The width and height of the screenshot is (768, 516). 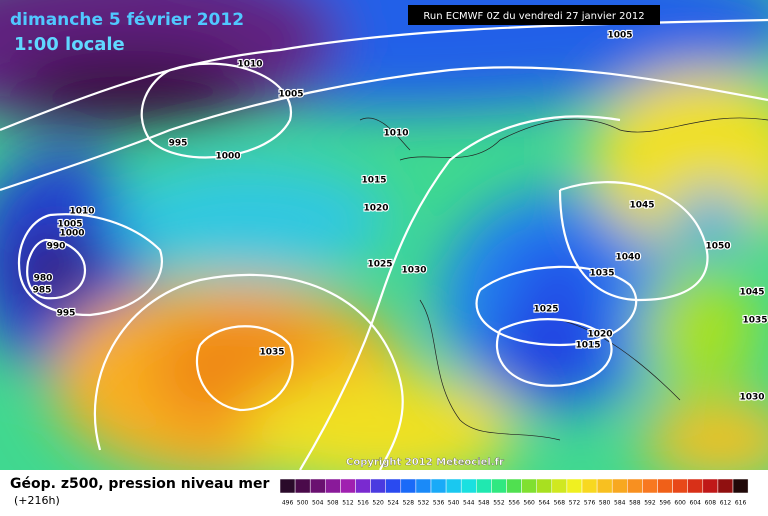 What do you see at coordinates (590, 503) in the screenshot?
I see `legend-label: 576` at bounding box center [590, 503].